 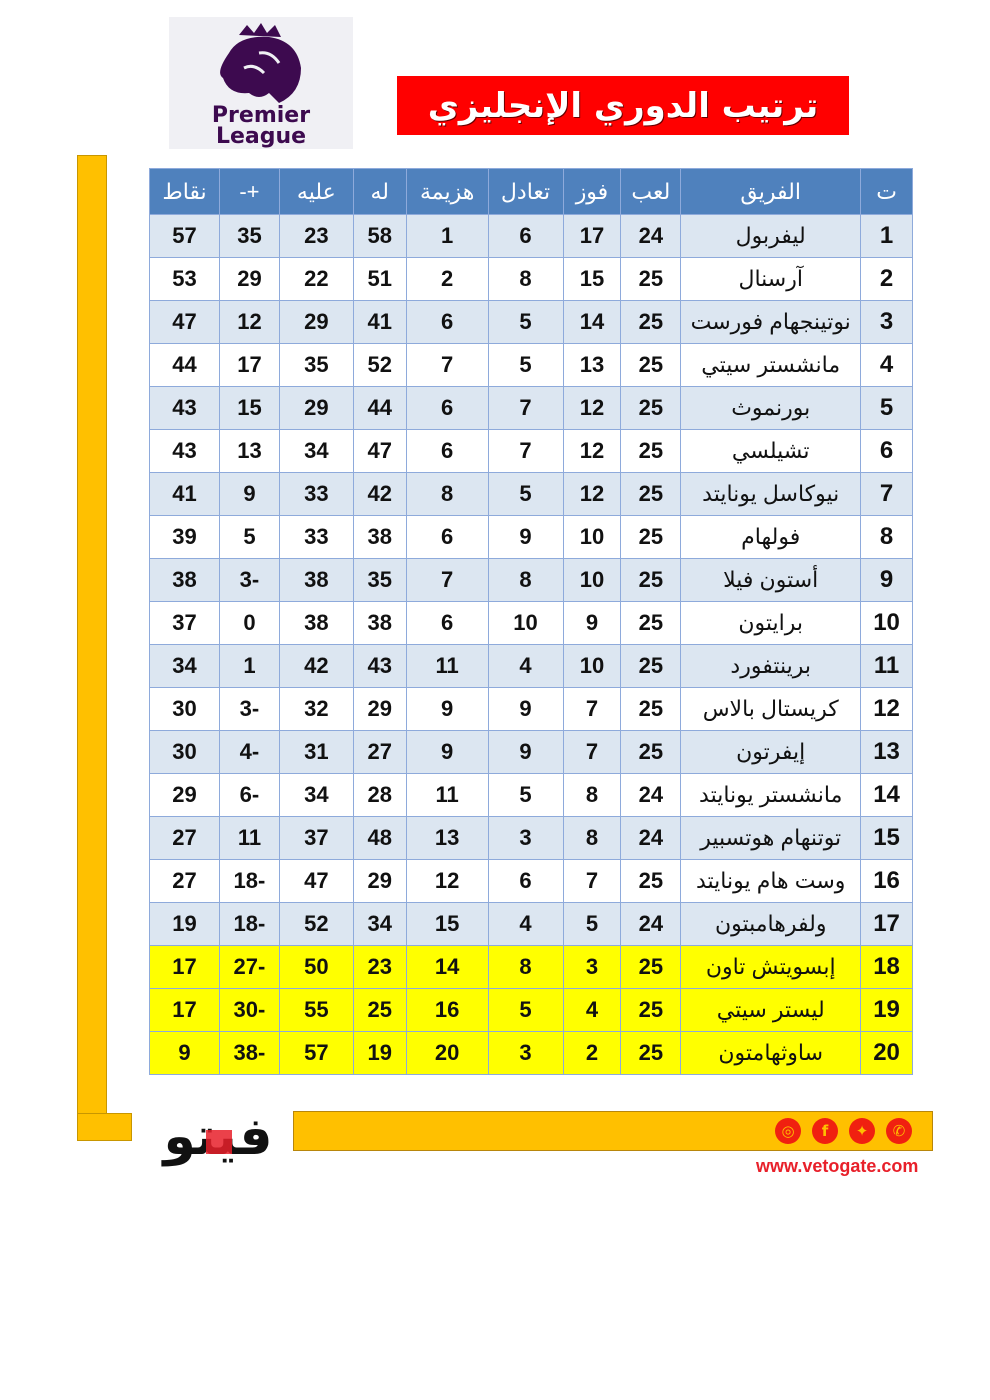 I want to click on team-cell: ليستر سيتي, so click(x=771, y=1010).